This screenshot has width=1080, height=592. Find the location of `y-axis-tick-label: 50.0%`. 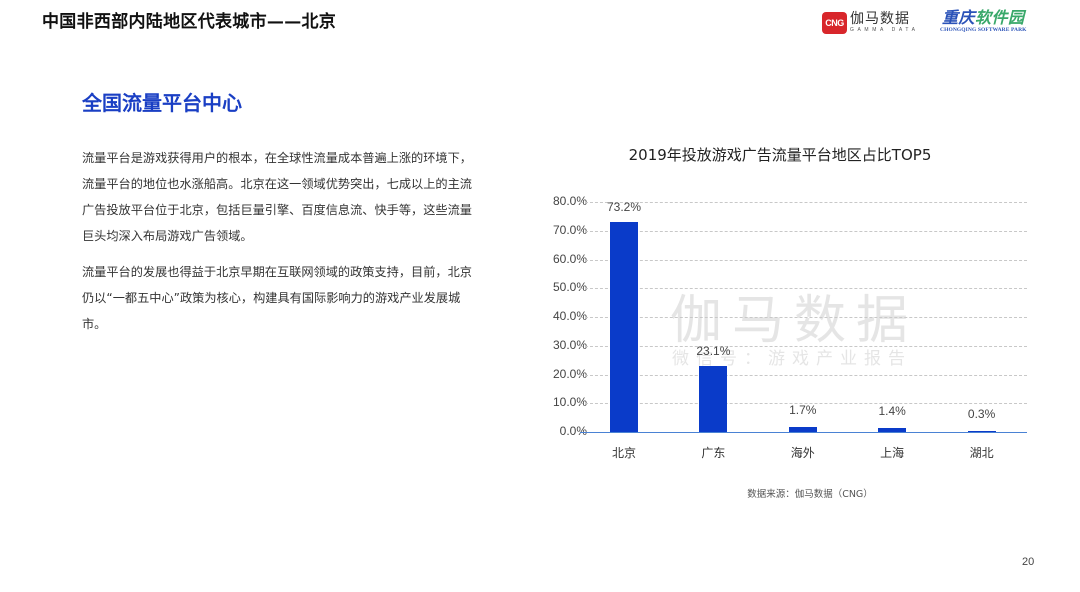

y-axis-tick-label: 50.0% is located at coordinates (569, 287).